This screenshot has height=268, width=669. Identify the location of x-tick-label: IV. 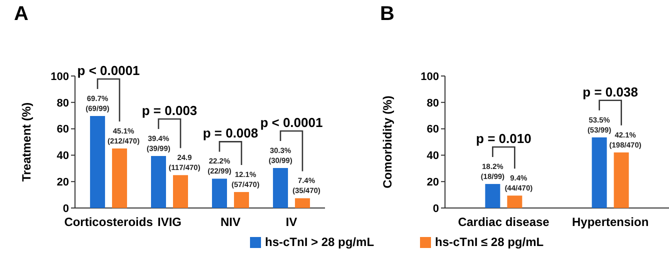
(292, 222).